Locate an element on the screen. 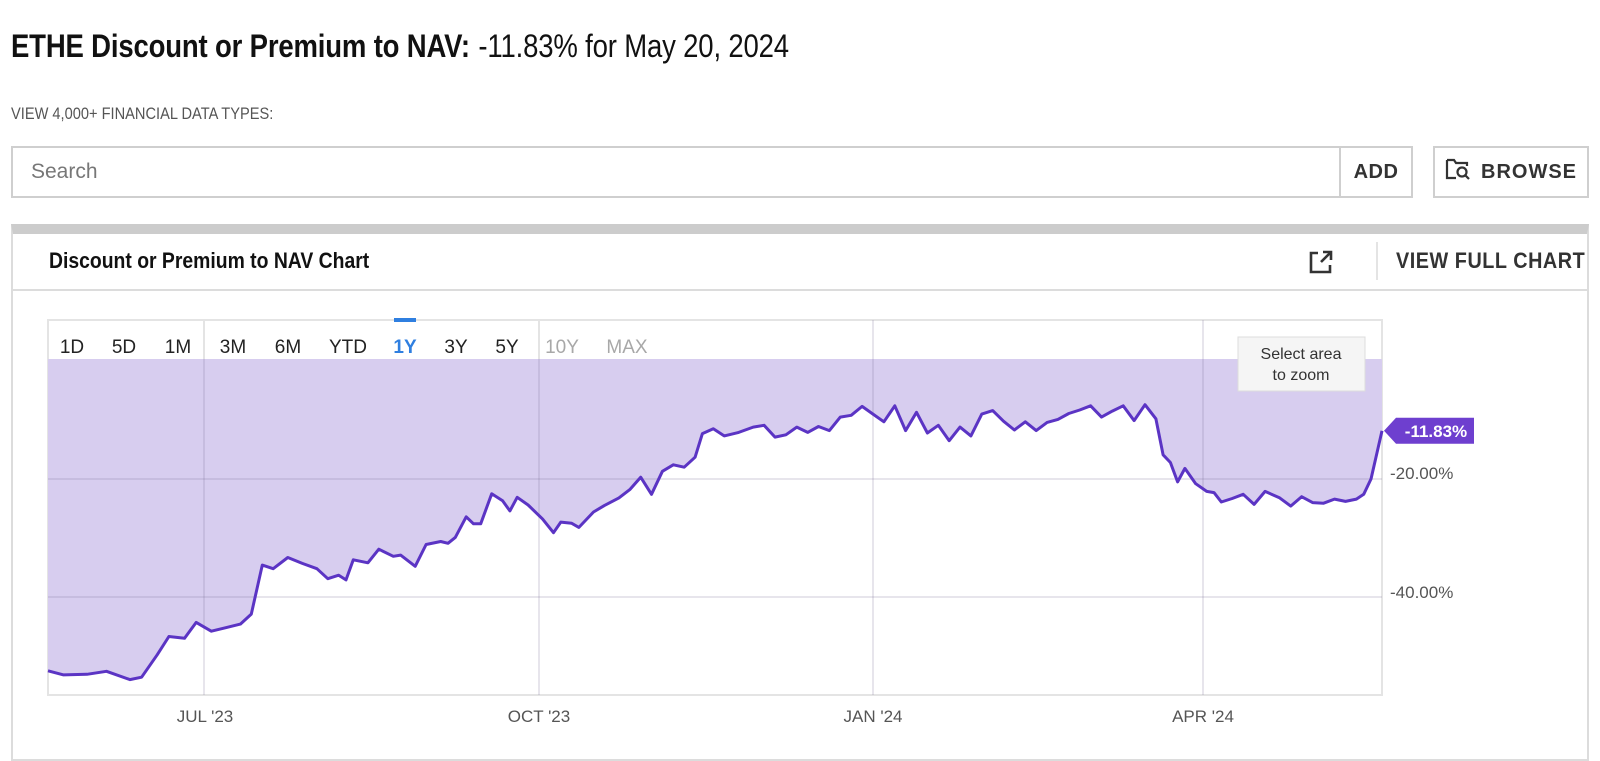 The height and width of the screenshot is (761, 1600). range-button-3y: 3Y is located at coordinates (456, 347).